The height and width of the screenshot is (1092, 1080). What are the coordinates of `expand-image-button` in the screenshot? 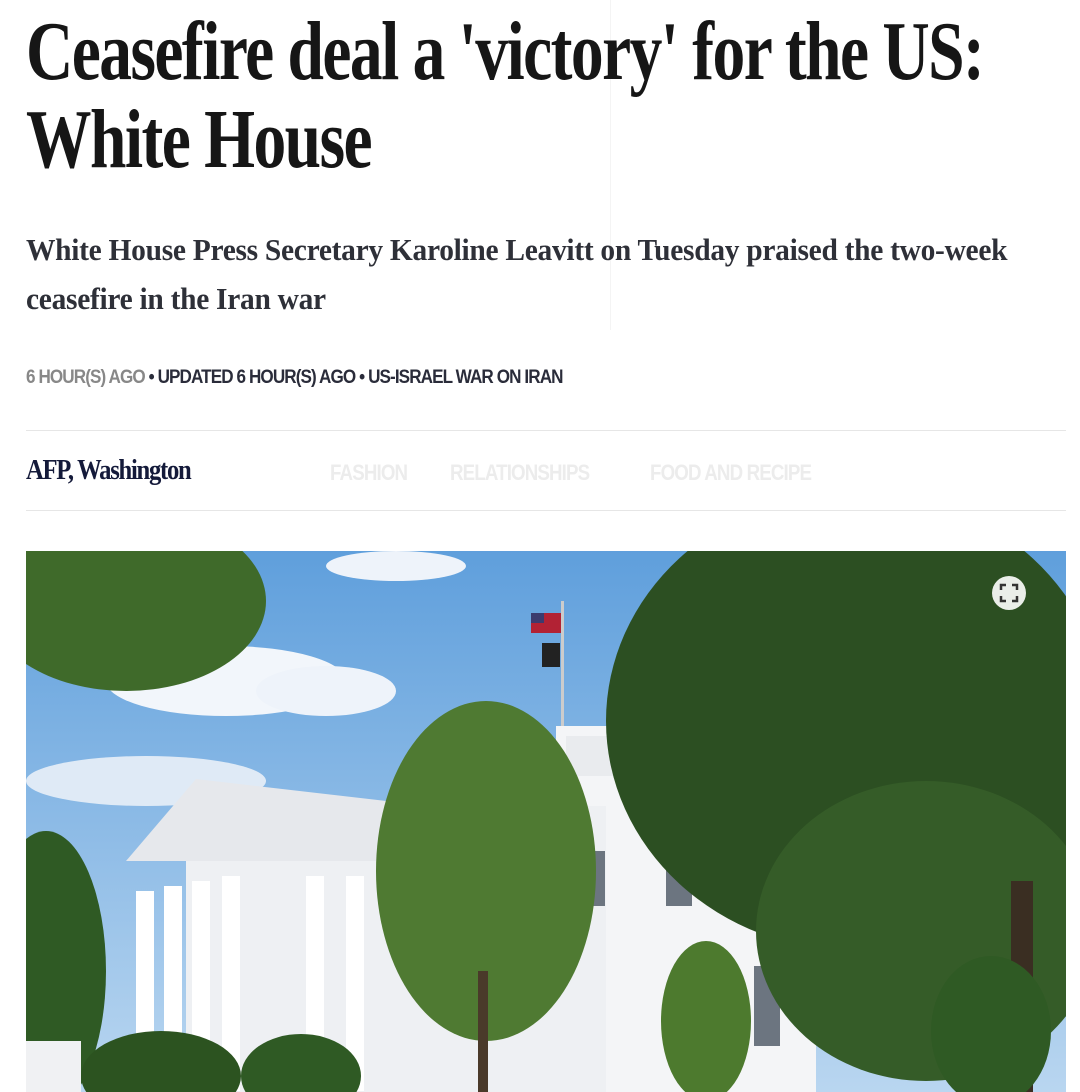 It's located at (1009, 593).